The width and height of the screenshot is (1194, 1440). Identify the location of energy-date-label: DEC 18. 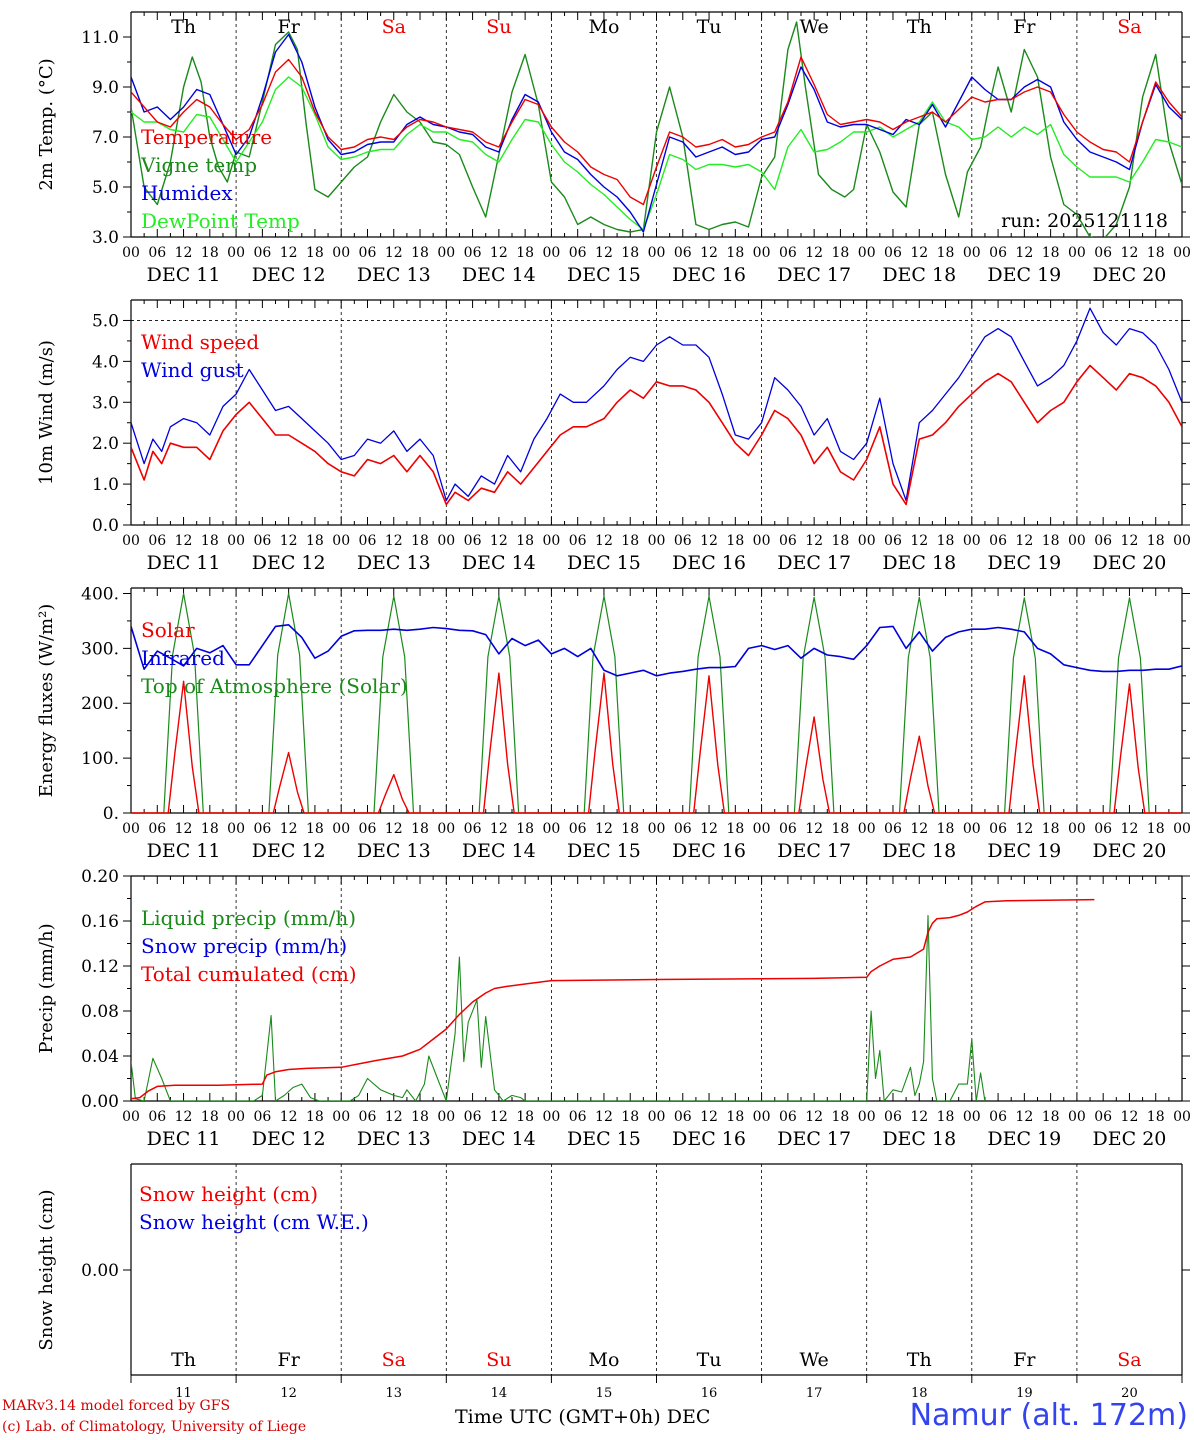
(919, 851).